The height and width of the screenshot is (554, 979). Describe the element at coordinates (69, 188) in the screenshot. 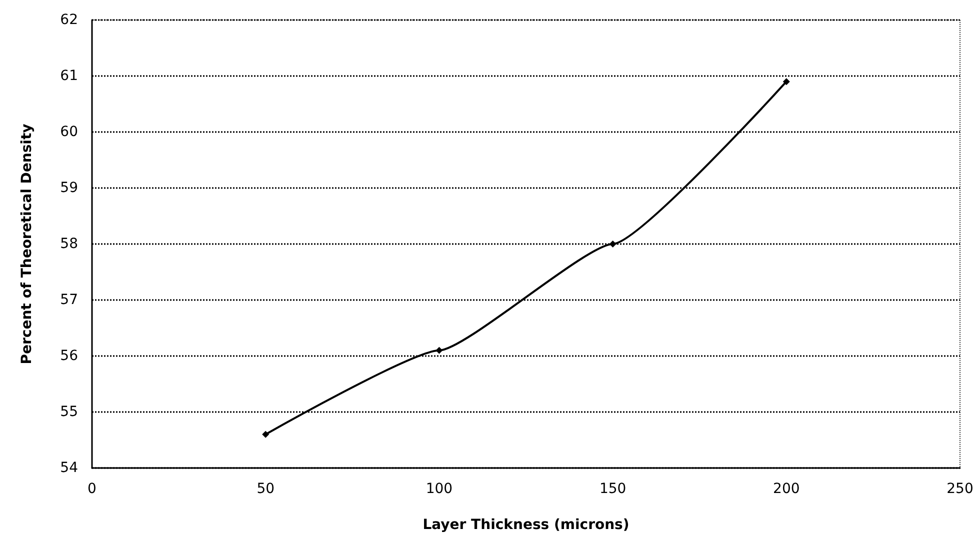

I see `y-tick-label: 59` at that location.